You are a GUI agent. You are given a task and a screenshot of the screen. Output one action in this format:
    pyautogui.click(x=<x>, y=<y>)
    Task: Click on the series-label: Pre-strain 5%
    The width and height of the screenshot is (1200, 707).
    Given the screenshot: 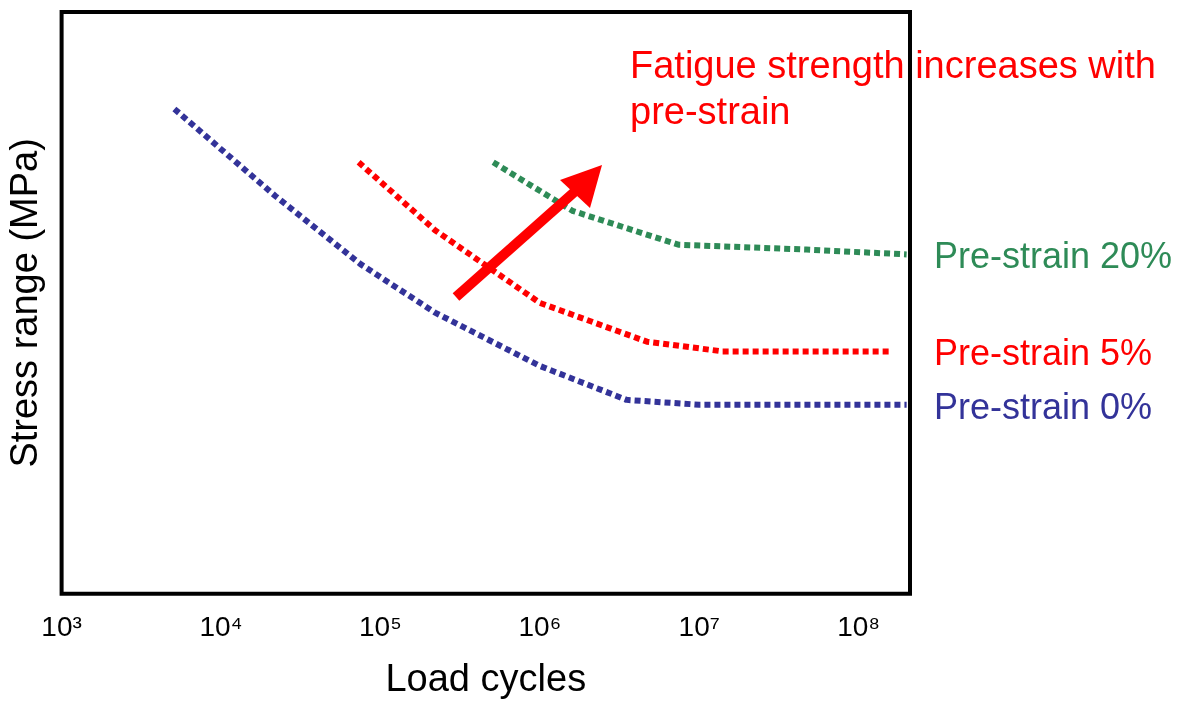 What is the action you would take?
    pyautogui.click(x=1043, y=353)
    